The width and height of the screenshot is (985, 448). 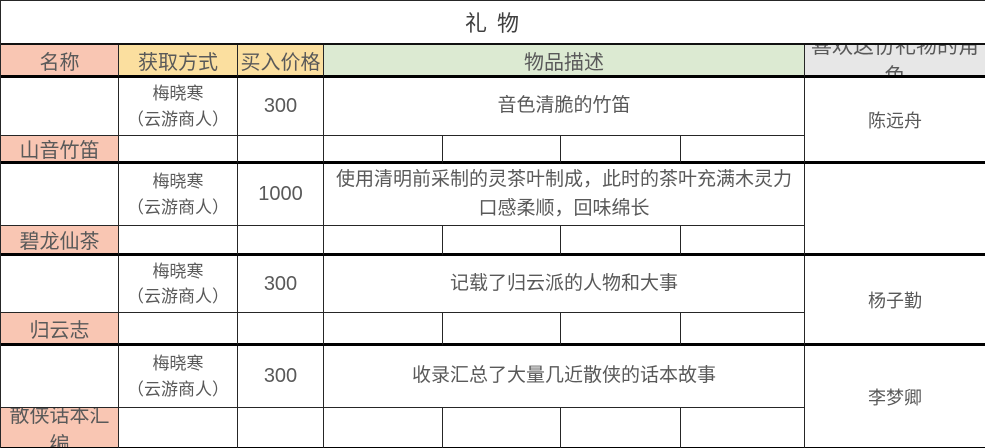 I want to click on liked-by-cell: 杨子勤, so click(x=895, y=301).